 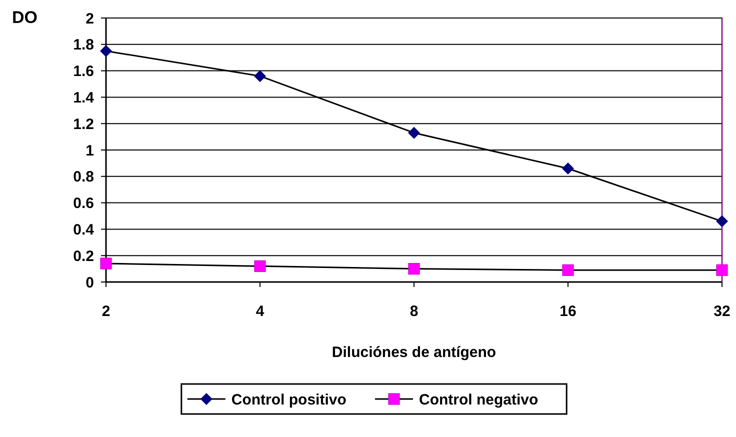 I want to click on y-tick-label: 1.8, so click(x=83, y=45).